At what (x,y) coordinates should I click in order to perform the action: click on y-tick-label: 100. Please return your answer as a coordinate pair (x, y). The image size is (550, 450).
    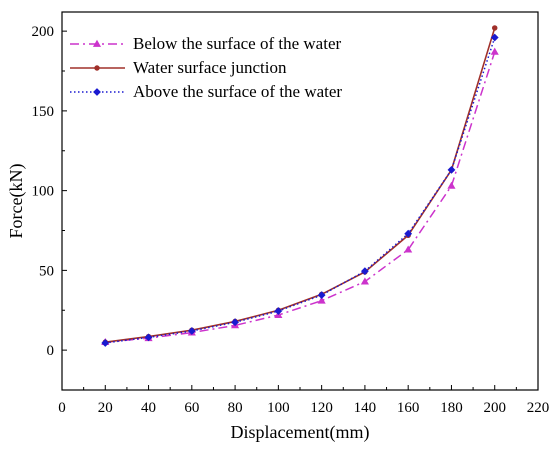
    Looking at the image, I should click on (43, 192).